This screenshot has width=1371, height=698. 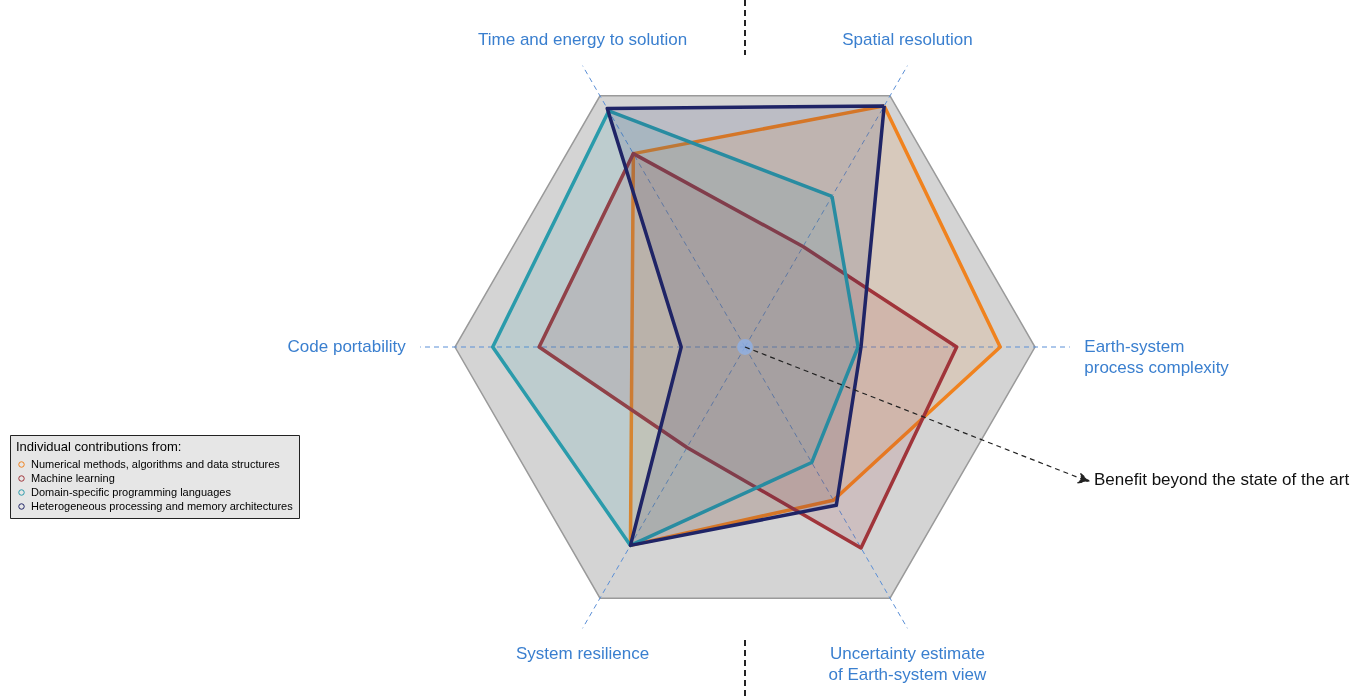 I want to click on spoke-label: System resilience, so click(x=582, y=654).